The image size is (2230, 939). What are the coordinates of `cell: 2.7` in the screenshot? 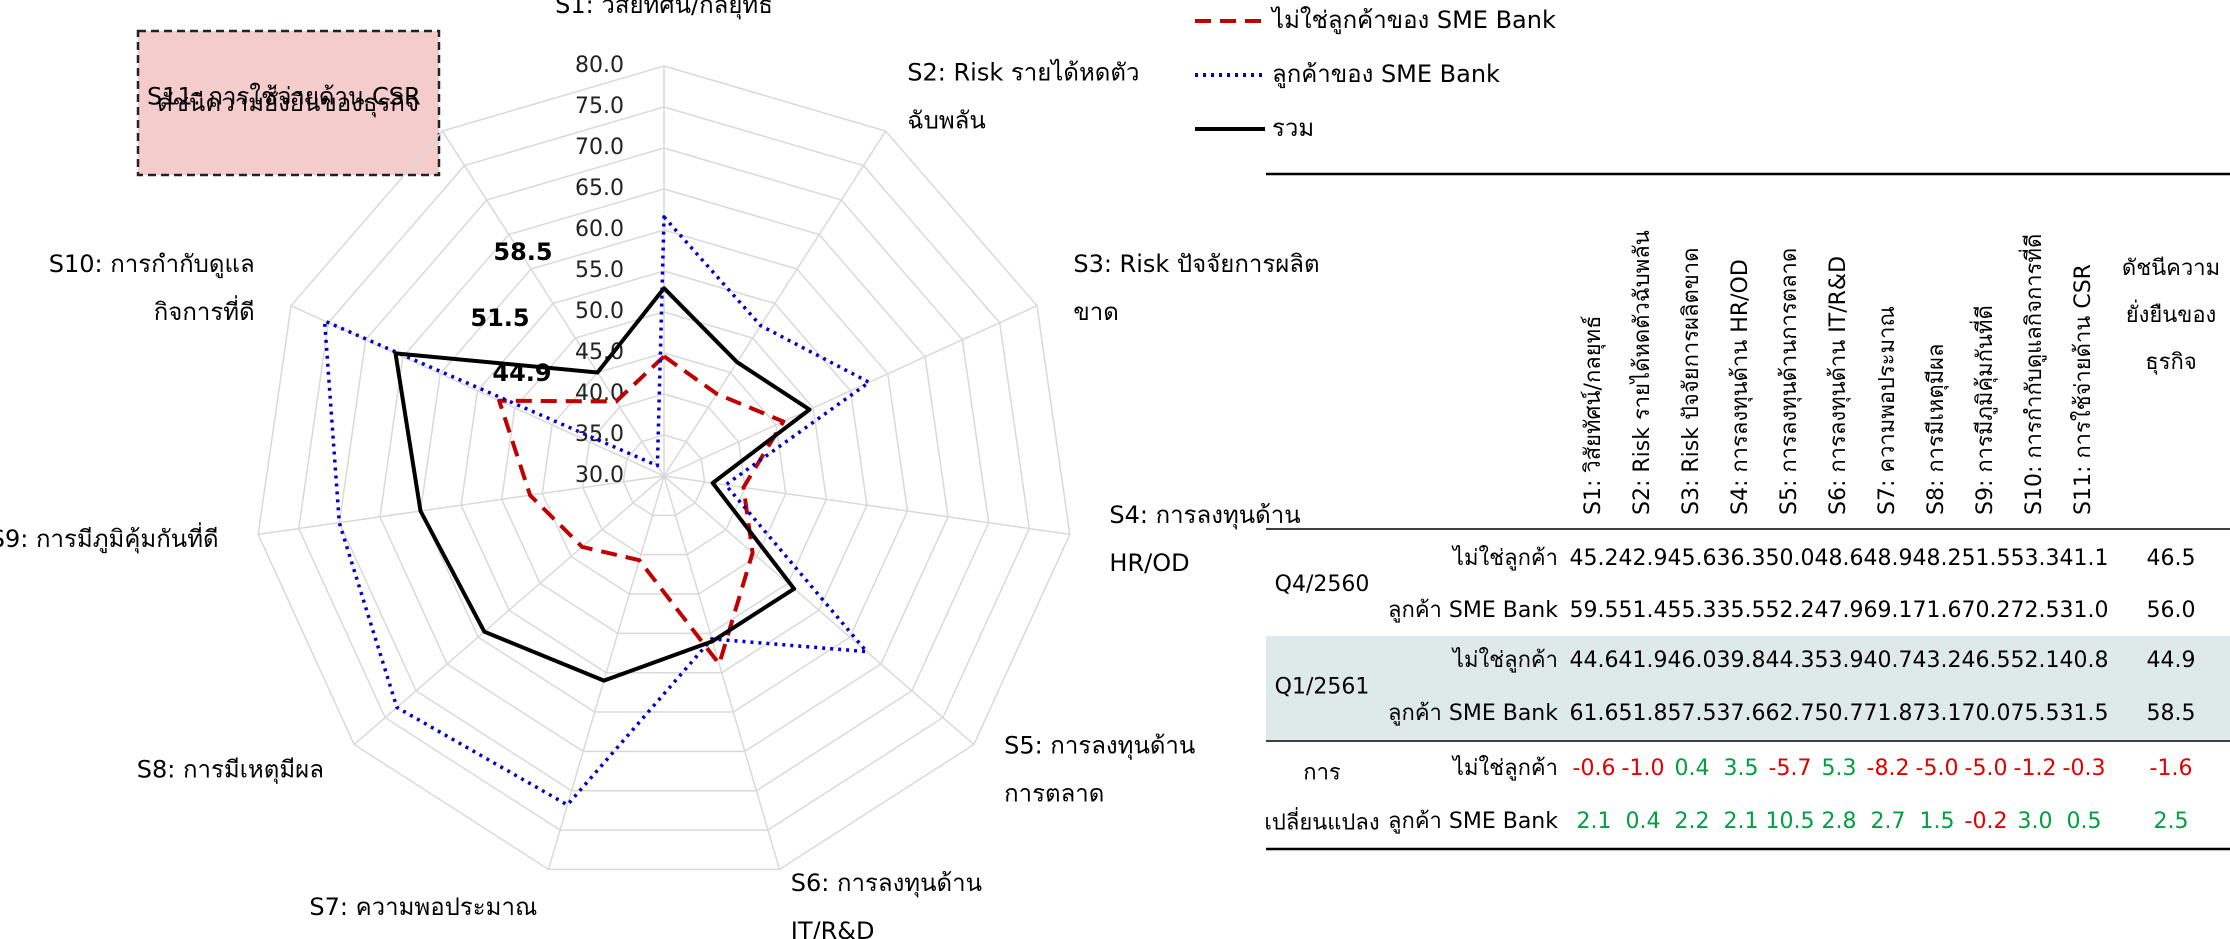 It's located at (1888, 821).